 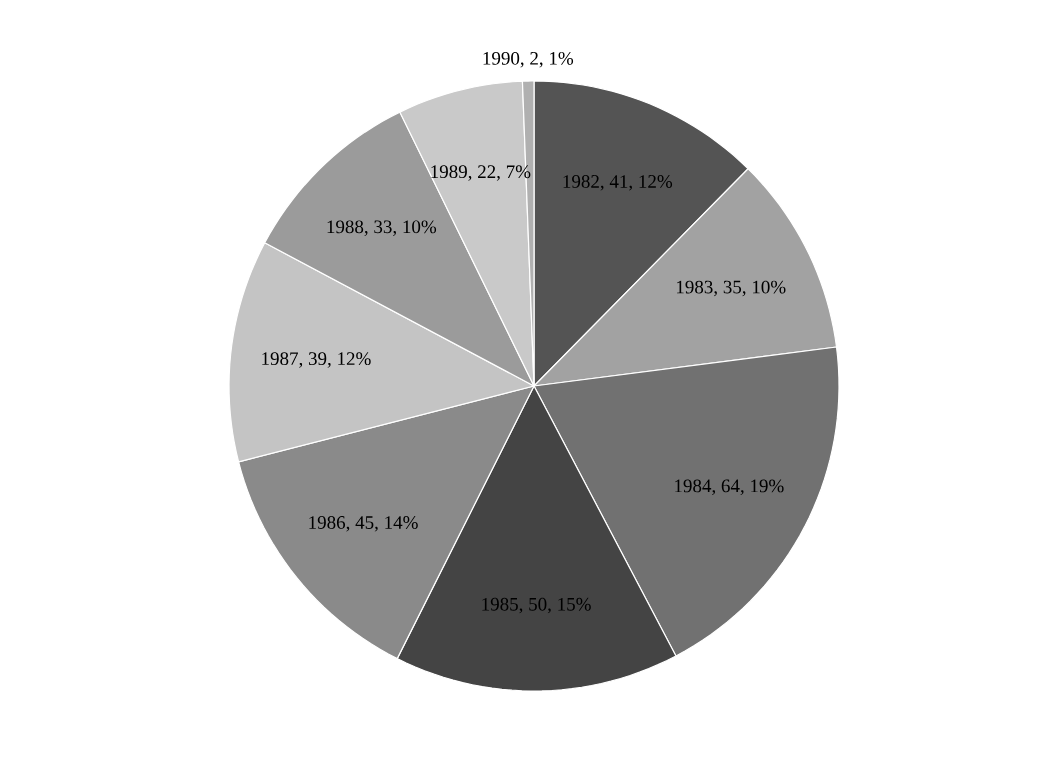 What do you see at coordinates (636, 183) in the screenshot?
I see `data-label: , 41, 12%` at bounding box center [636, 183].